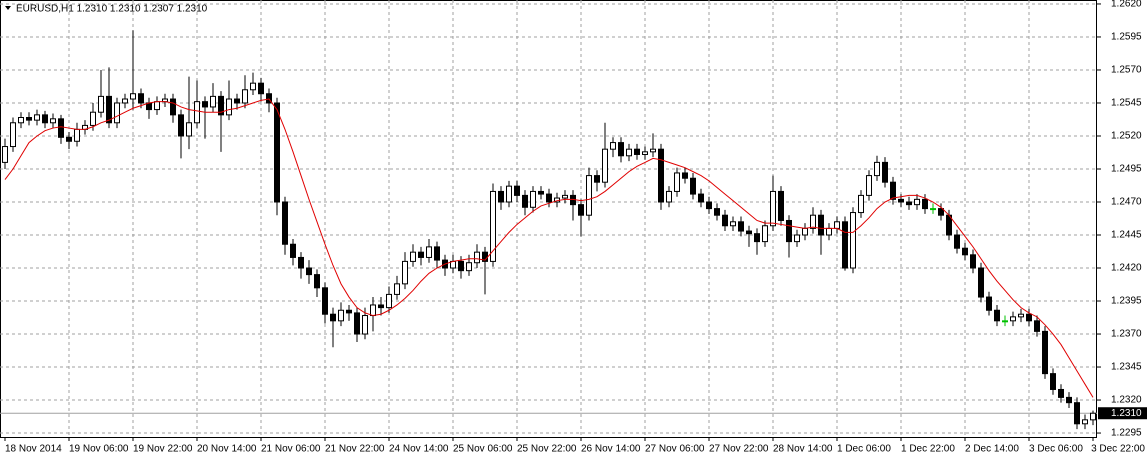 Image resolution: width=1147 pixels, height=460 pixels. What do you see at coordinates (1126, 413) in the screenshot?
I see `last-price-label: 1.2310` at bounding box center [1126, 413].